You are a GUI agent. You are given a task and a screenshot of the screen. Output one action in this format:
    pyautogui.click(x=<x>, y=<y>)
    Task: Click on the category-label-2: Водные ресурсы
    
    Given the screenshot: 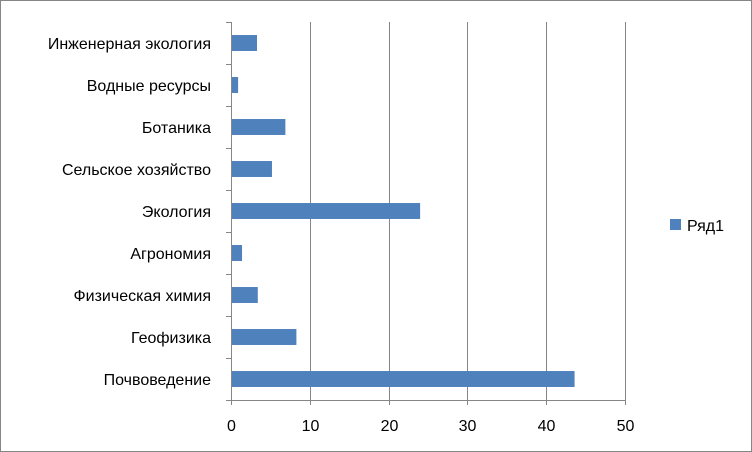 What is the action you would take?
    pyautogui.click(x=149, y=86)
    